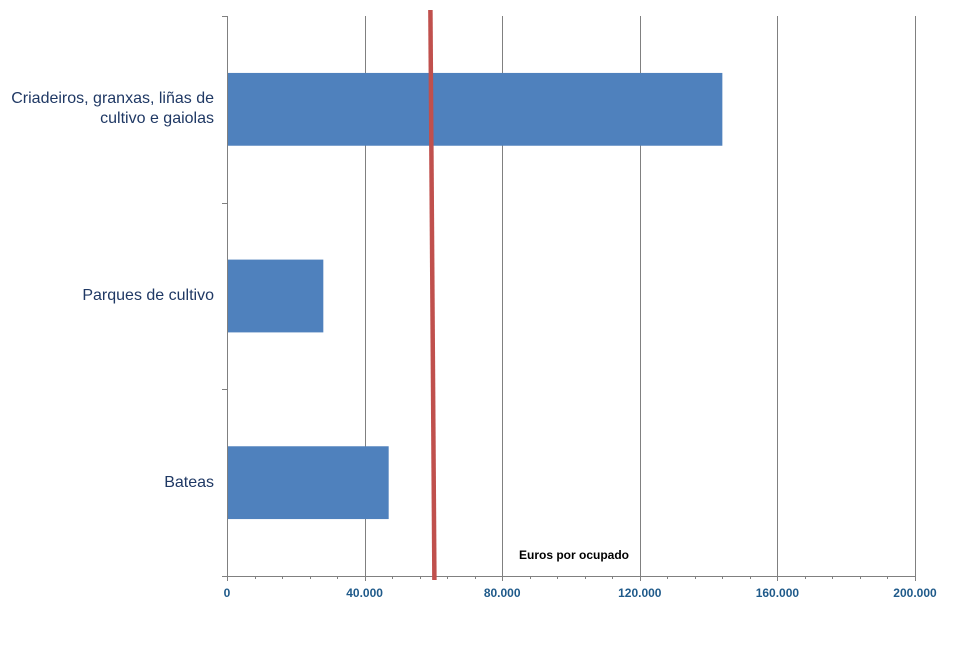  I want to click on category-label-2: Bateas, so click(189, 482).